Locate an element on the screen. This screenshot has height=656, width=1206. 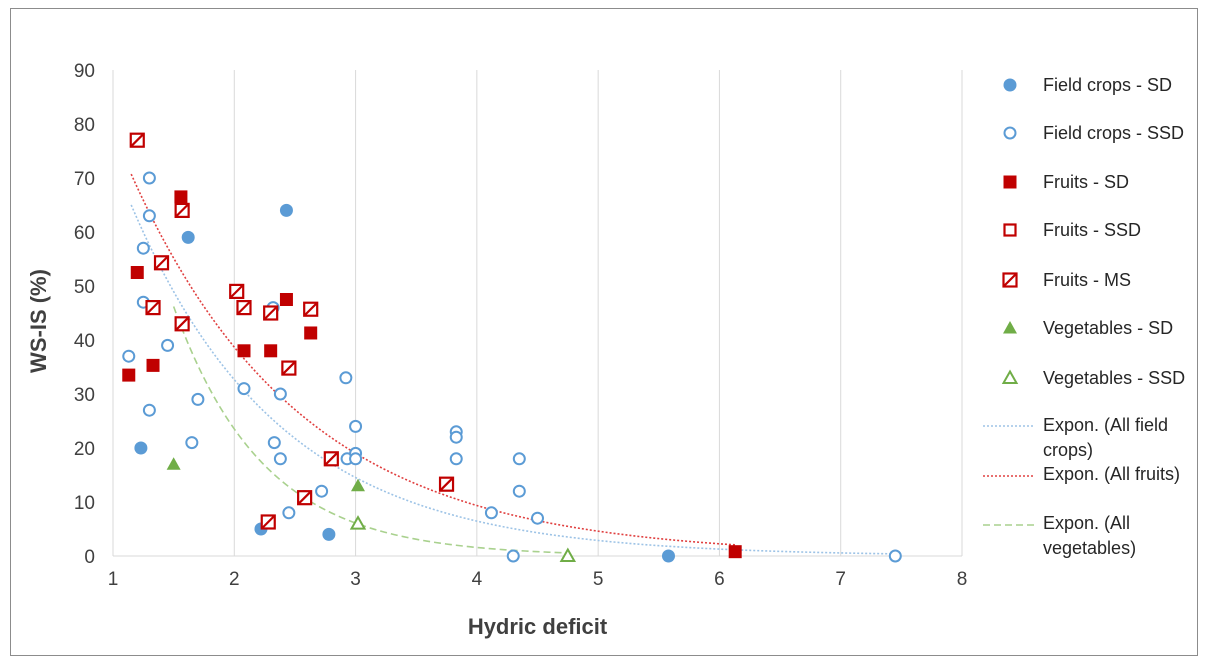
legend-label: vegetables) is located at coordinates (1089, 548).